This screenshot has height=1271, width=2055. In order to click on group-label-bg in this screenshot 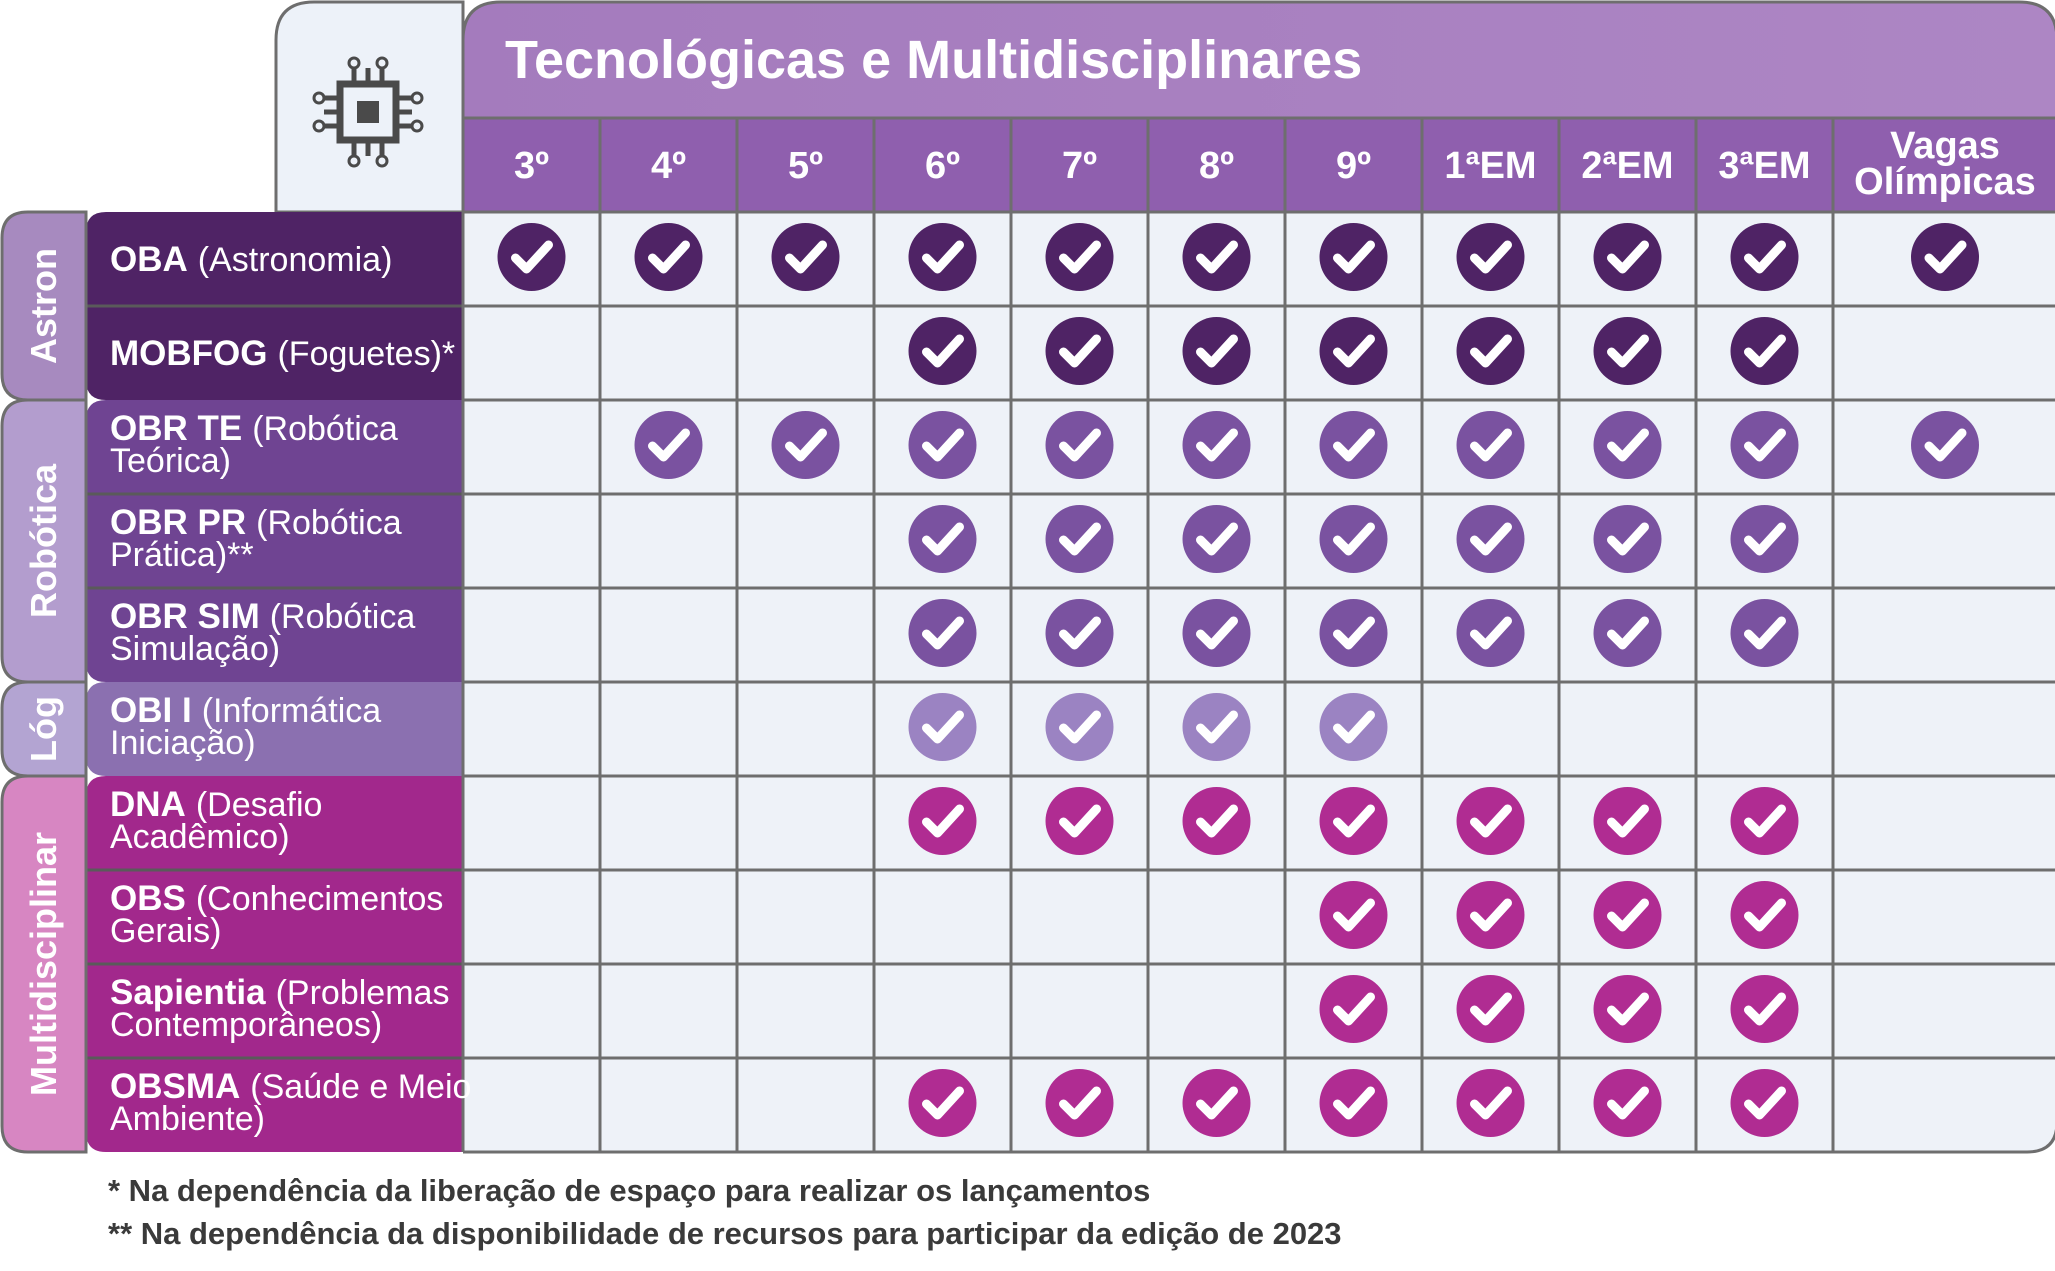, I will do `click(44, 964)`.